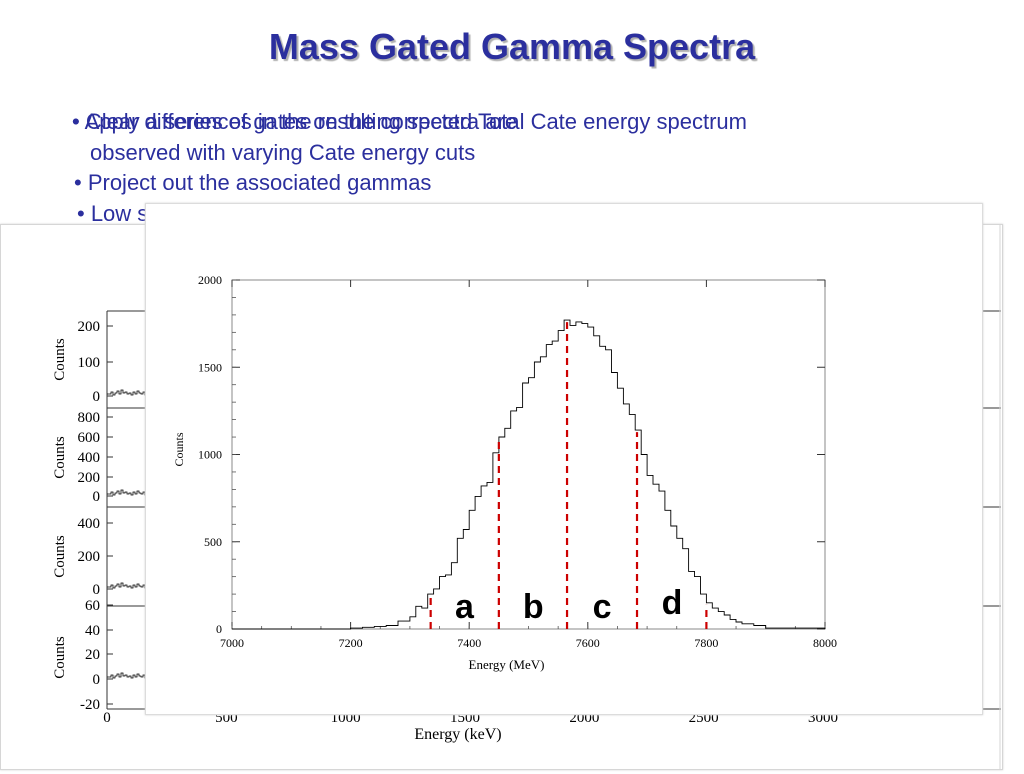 The width and height of the screenshot is (1024, 774). Describe the element at coordinates (512, 46) in the screenshot. I see `slide-title: Mass Gated Gamma Spectra` at that location.